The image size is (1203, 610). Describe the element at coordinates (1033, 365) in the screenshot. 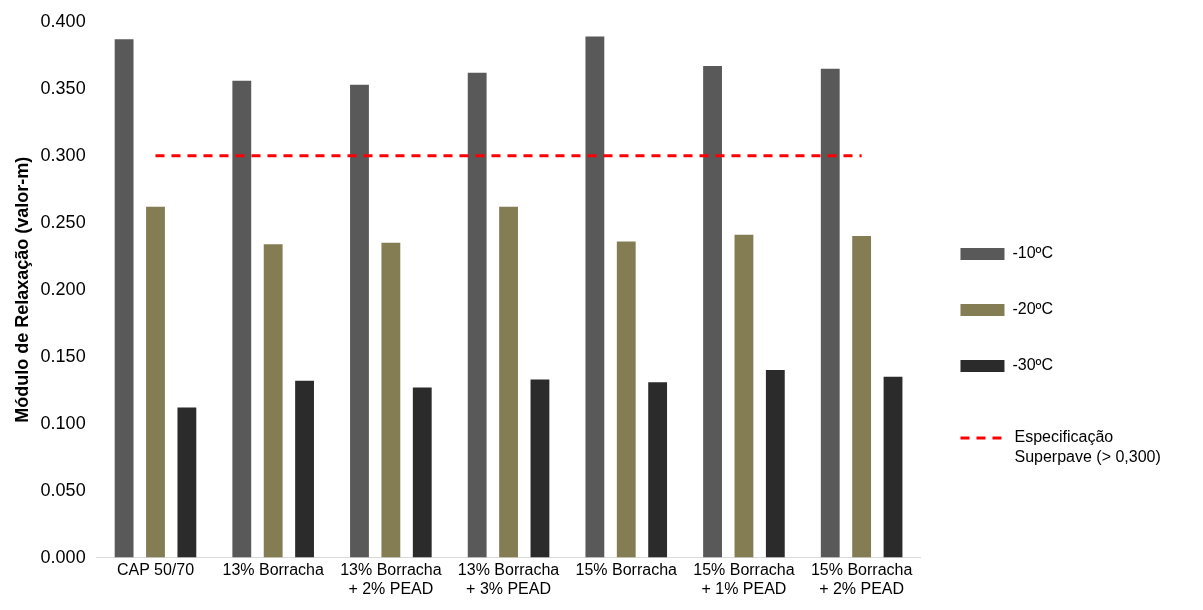

I see `legend-label: -30ºC` at that location.